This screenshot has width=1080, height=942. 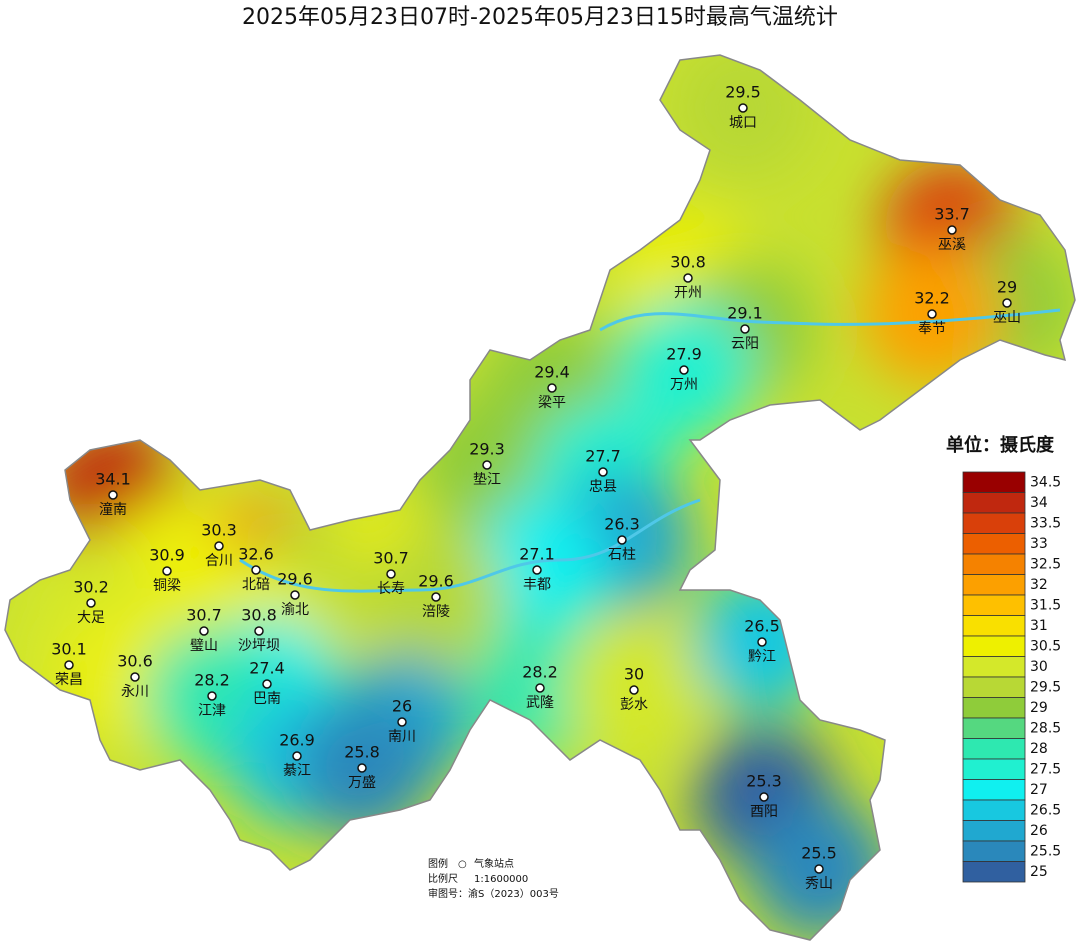 What do you see at coordinates (1045, 769) in the screenshot?
I see `legend-label: 27.5` at bounding box center [1045, 769].